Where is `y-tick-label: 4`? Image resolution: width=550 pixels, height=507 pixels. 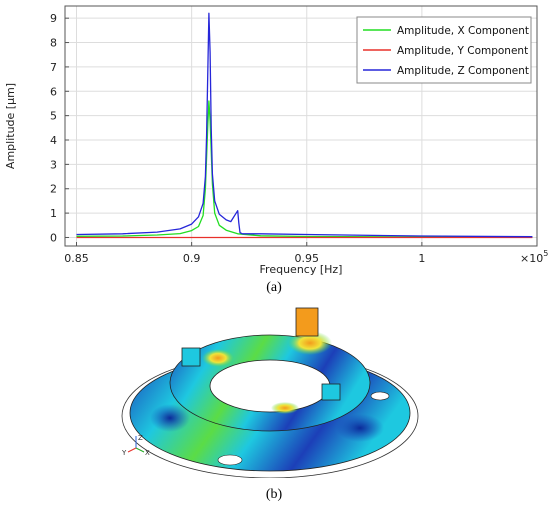 y-tick-label: 4 is located at coordinates (53, 140).